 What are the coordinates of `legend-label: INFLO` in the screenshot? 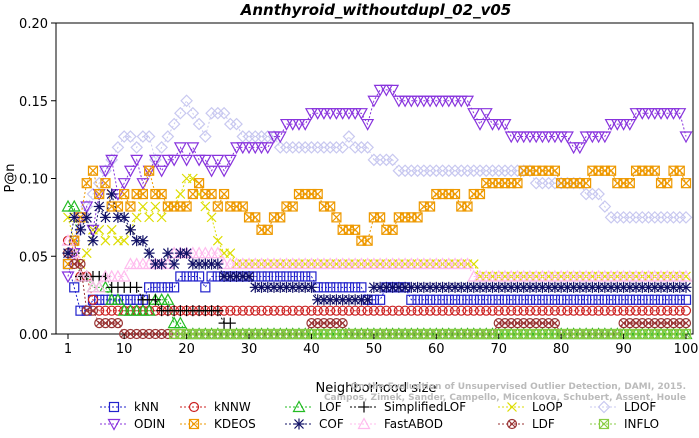 It's located at (641, 424).